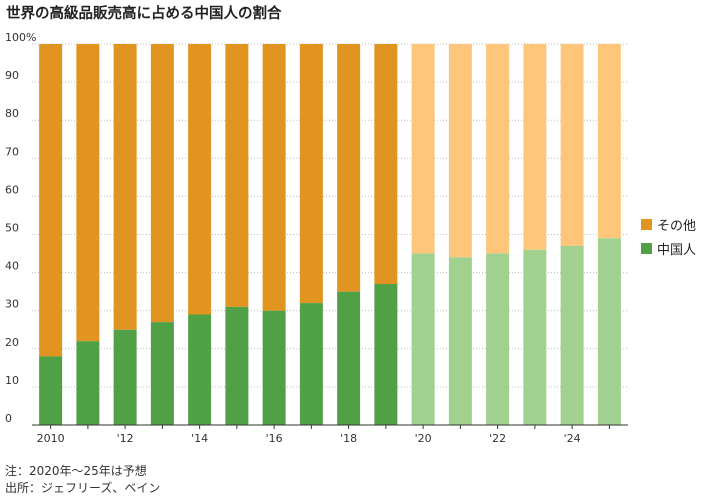 This screenshot has height=500, width=703. What do you see at coordinates (423, 438) in the screenshot?
I see `x-tick-label: '20` at bounding box center [423, 438].